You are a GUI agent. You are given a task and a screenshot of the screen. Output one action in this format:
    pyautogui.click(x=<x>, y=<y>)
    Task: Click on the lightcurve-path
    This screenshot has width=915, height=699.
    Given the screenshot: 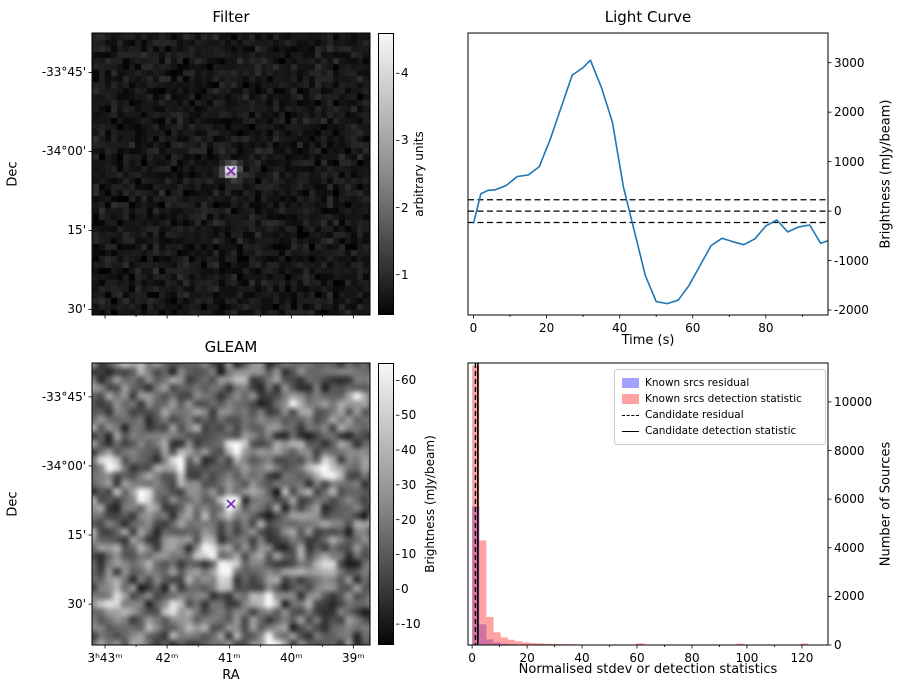 What is the action you would take?
    pyautogui.click(x=650, y=182)
    